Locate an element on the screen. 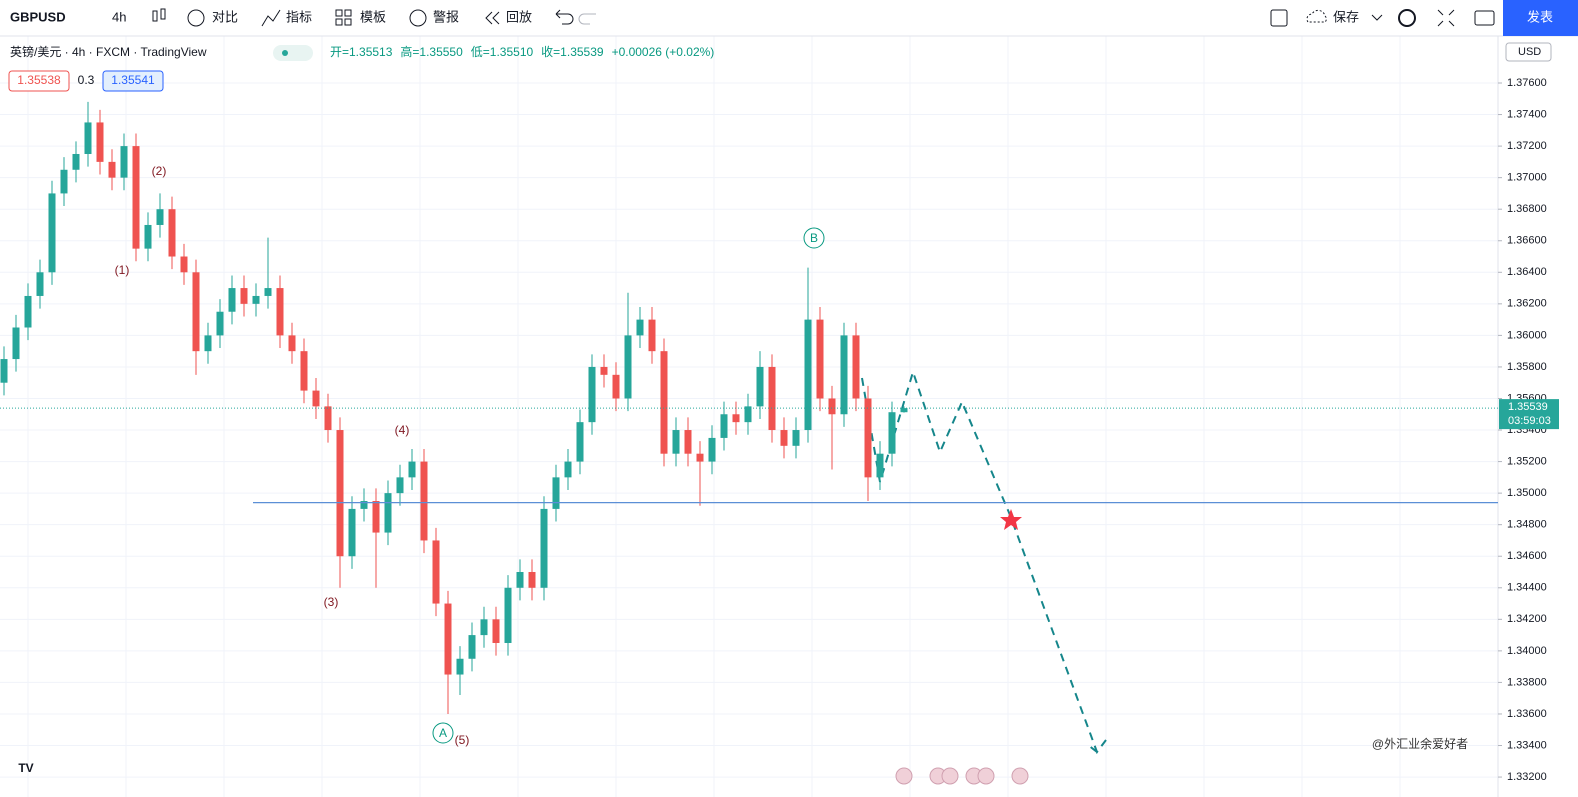 The image size is (1578, 797). spread: 0.3 is located at coordinates (86, 80).